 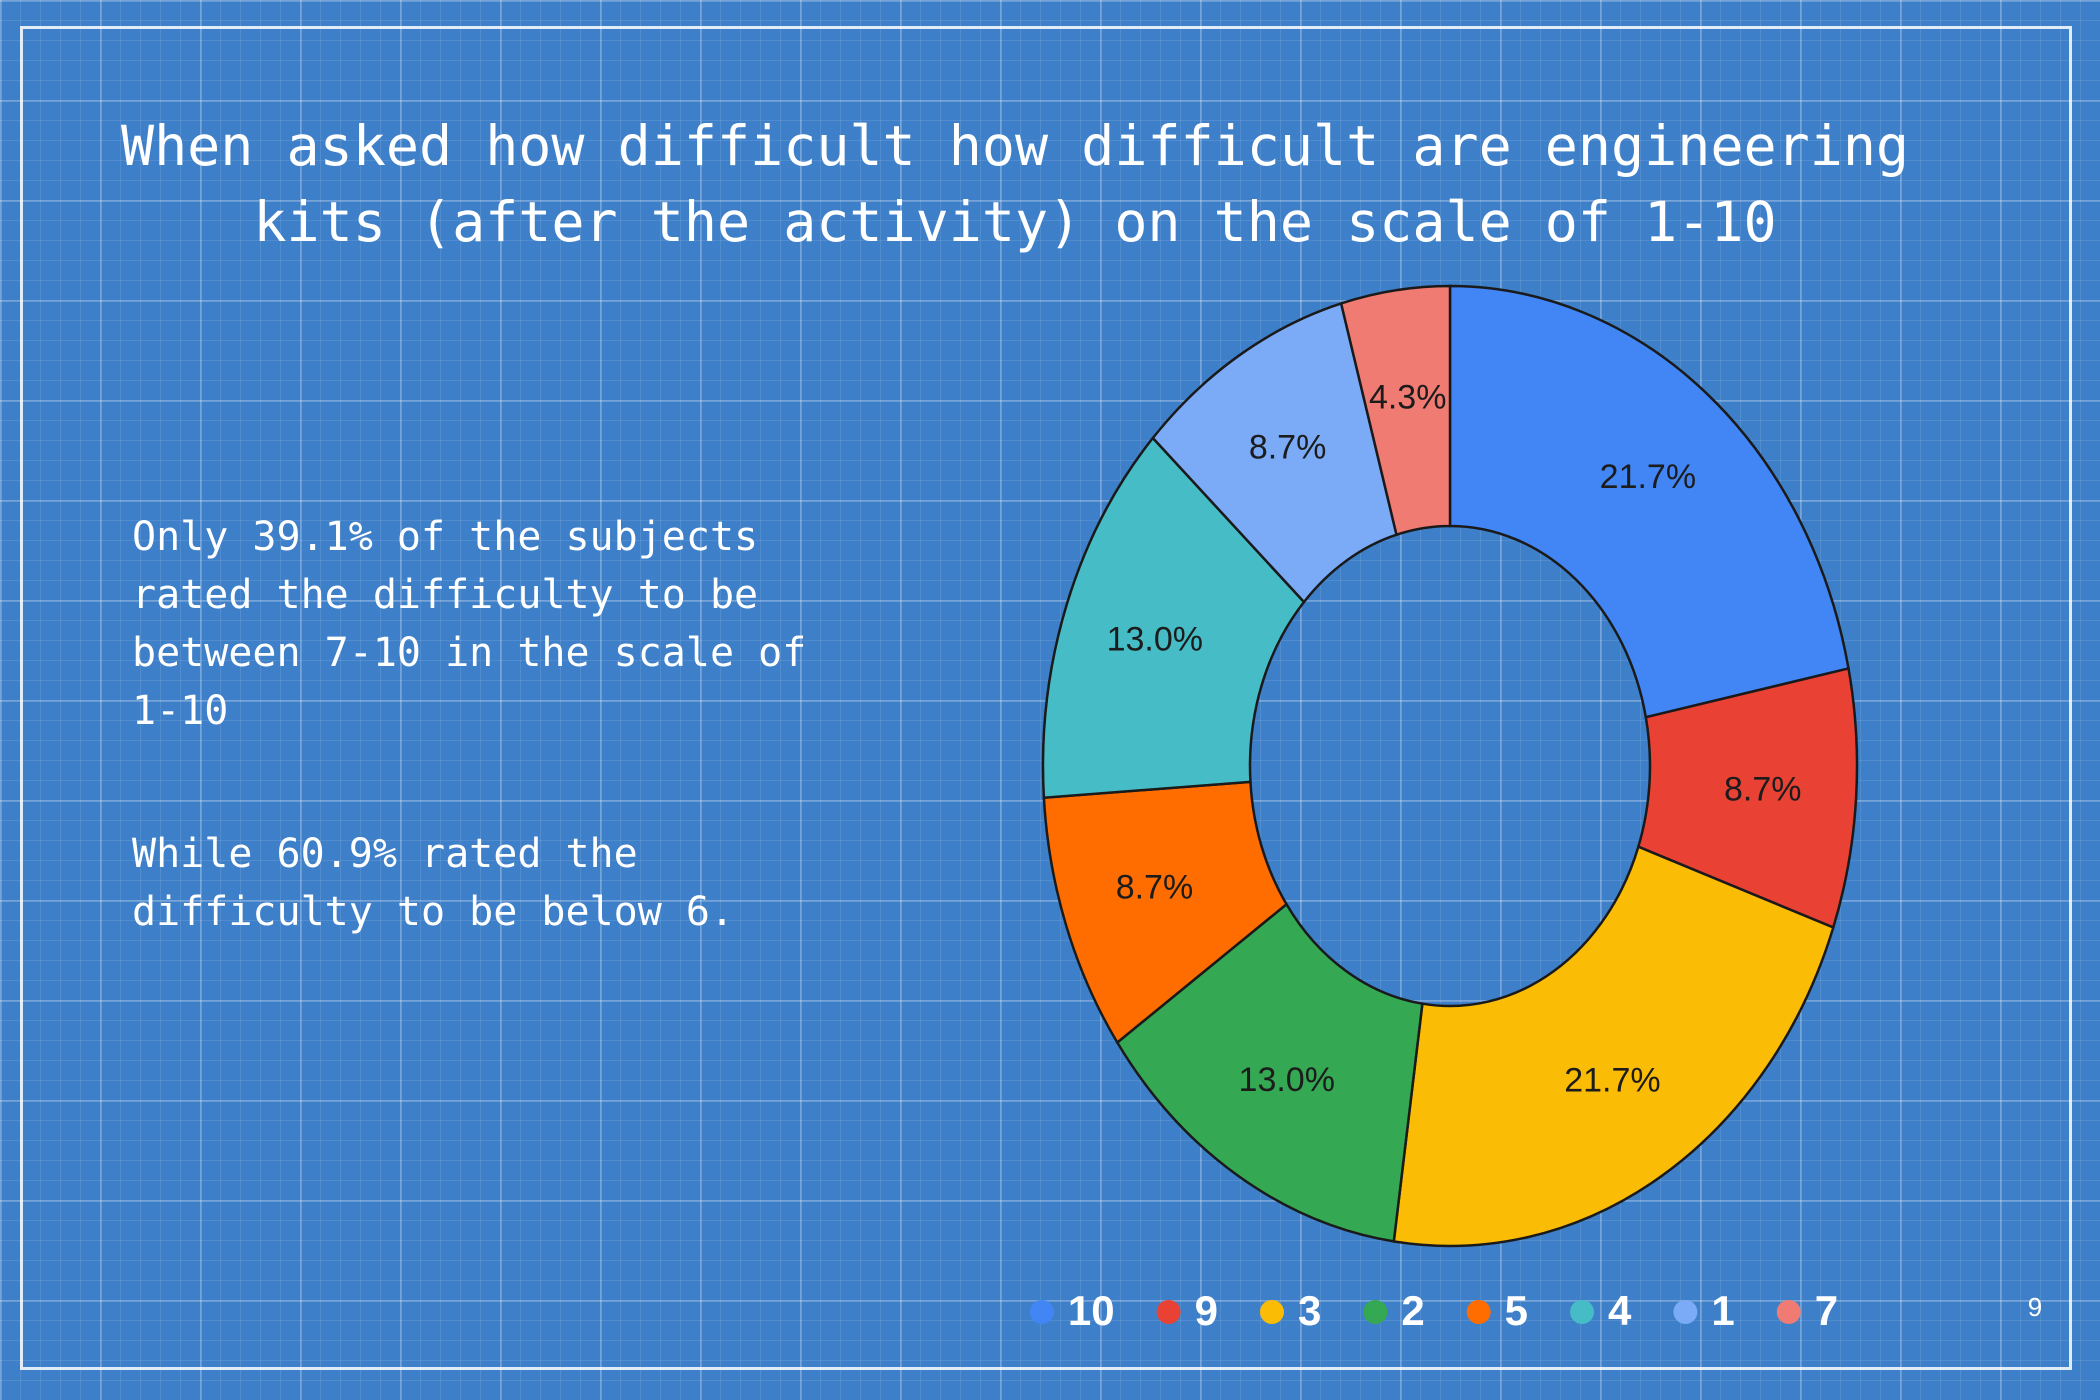 I want to click on page-number: 9, so click(x=2035, y=1307).